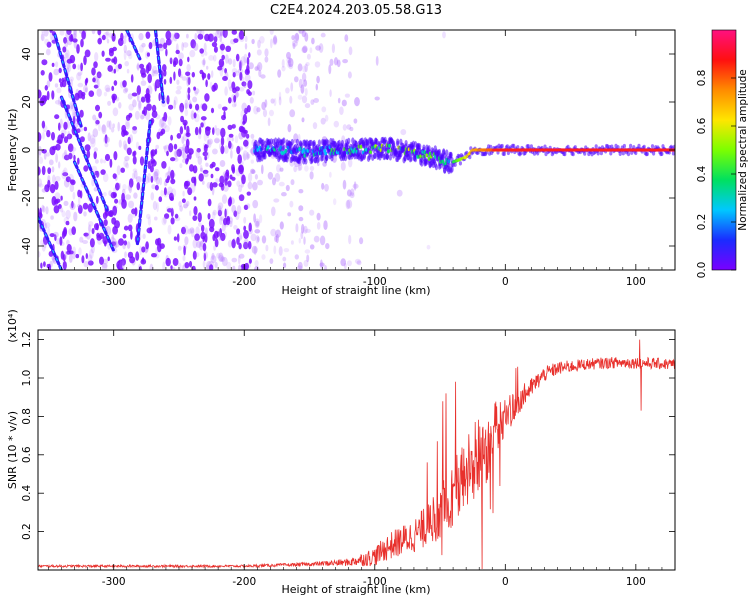  I want to click on x-tick-label: 0, so click(505, 582).